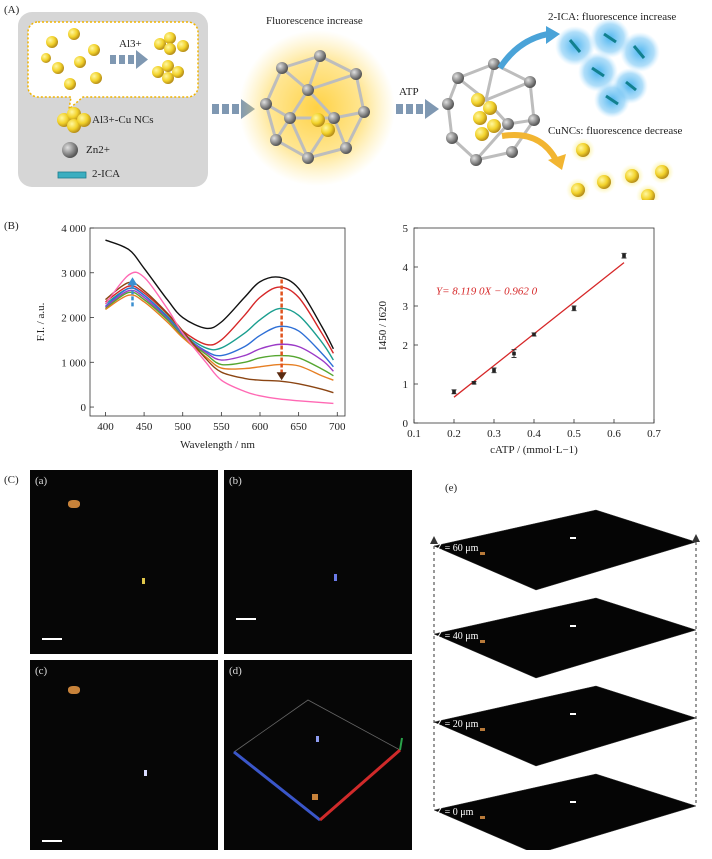  What do you see at coordinates (314, 21) in the screenshot?
I see `center-caption: Fluorescence increase` at bounding box center [314, 21].